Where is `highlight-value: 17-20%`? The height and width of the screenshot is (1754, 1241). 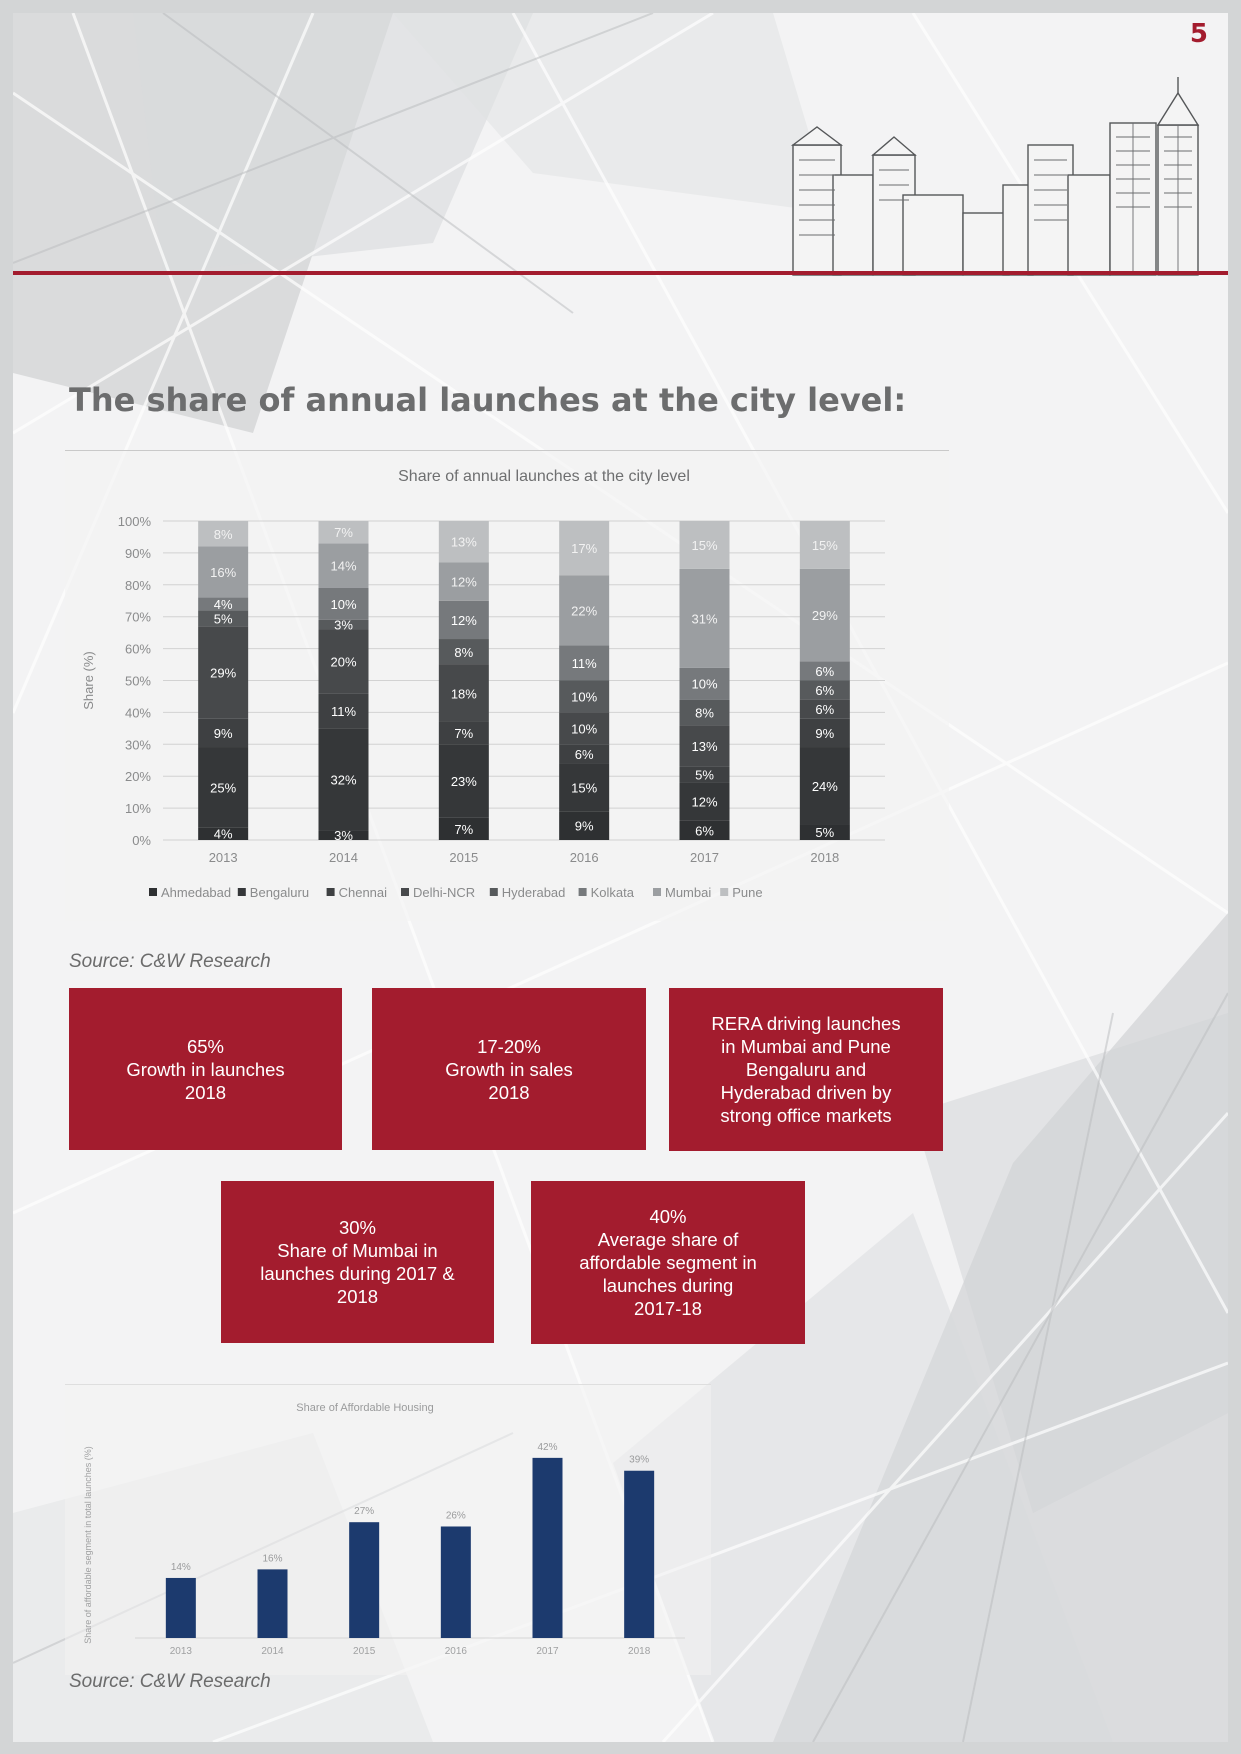 highlight-value: 17-20% is located at coordinates (509, 1046).